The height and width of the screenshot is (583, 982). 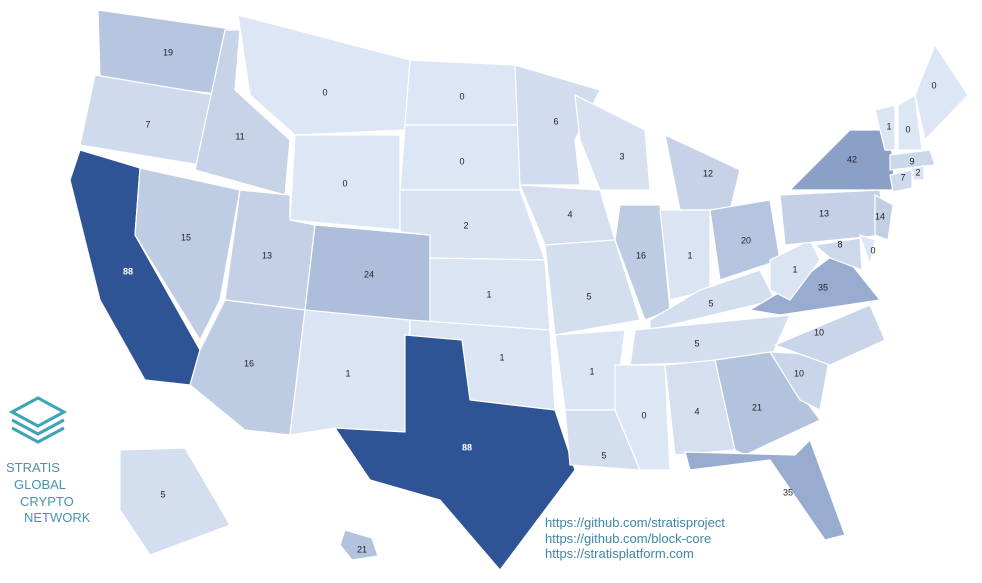 I want to click on state-value: 12, so click(x=708, y=173).